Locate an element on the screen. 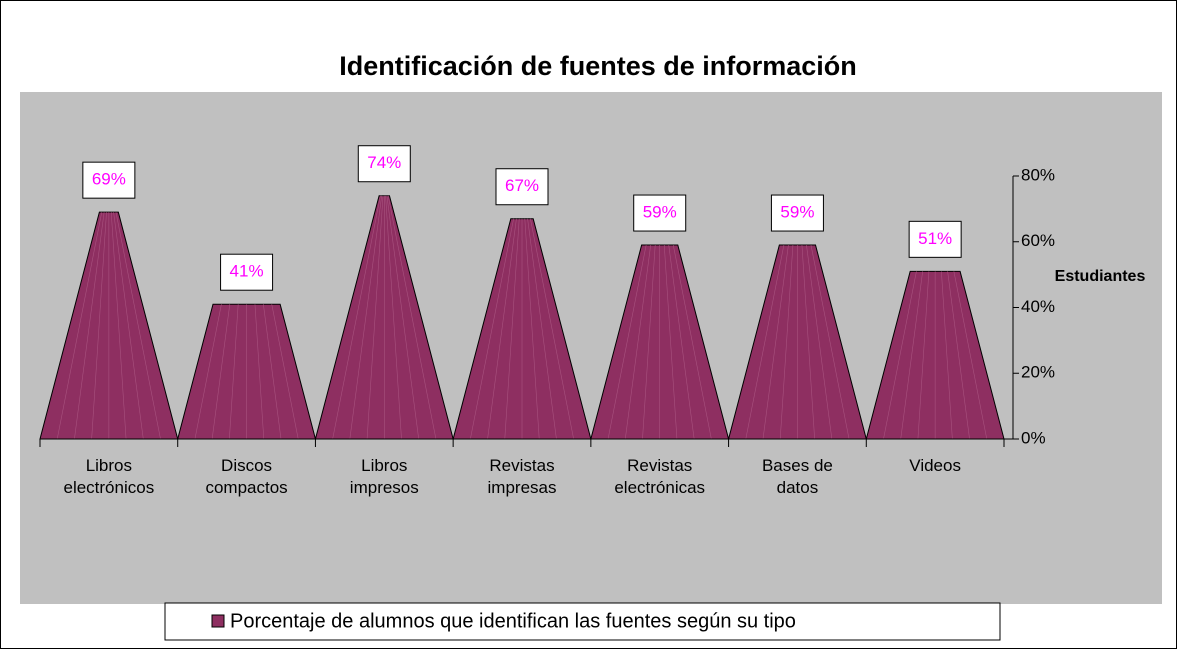  x-tick-label: Revistas impresas is located at coordinates (522, 476).